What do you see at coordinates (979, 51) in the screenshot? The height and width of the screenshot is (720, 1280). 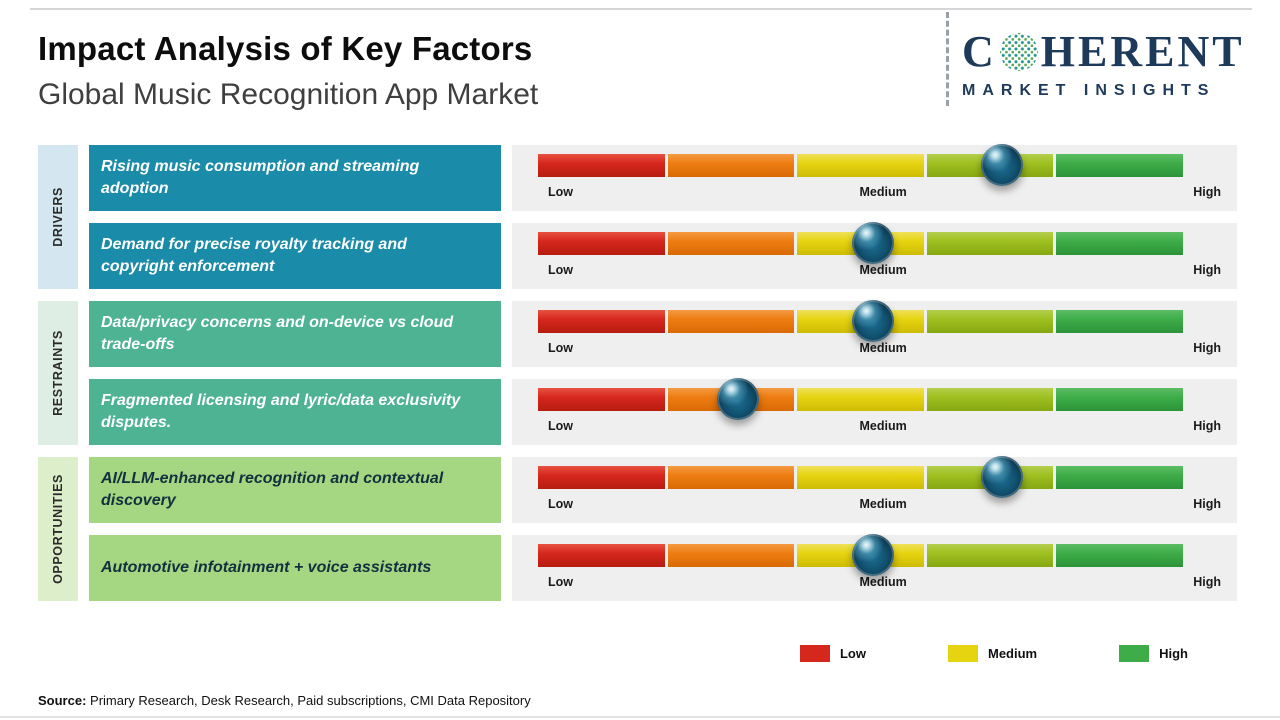 I see `logo-letter-c: C` at bounding box center [979, 51].